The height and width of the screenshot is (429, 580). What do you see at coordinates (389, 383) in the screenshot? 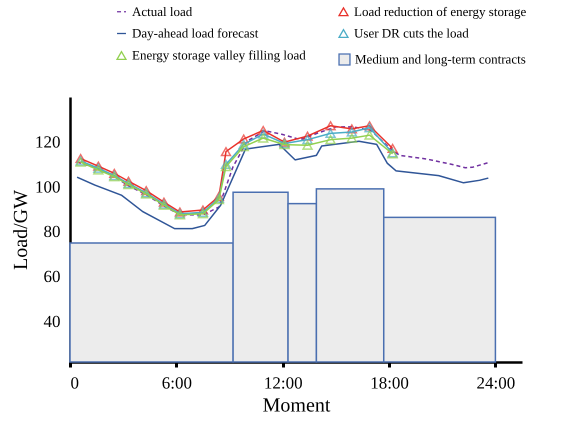
I see `x-tick-label: 18:00` at bounding box center [389, 383].